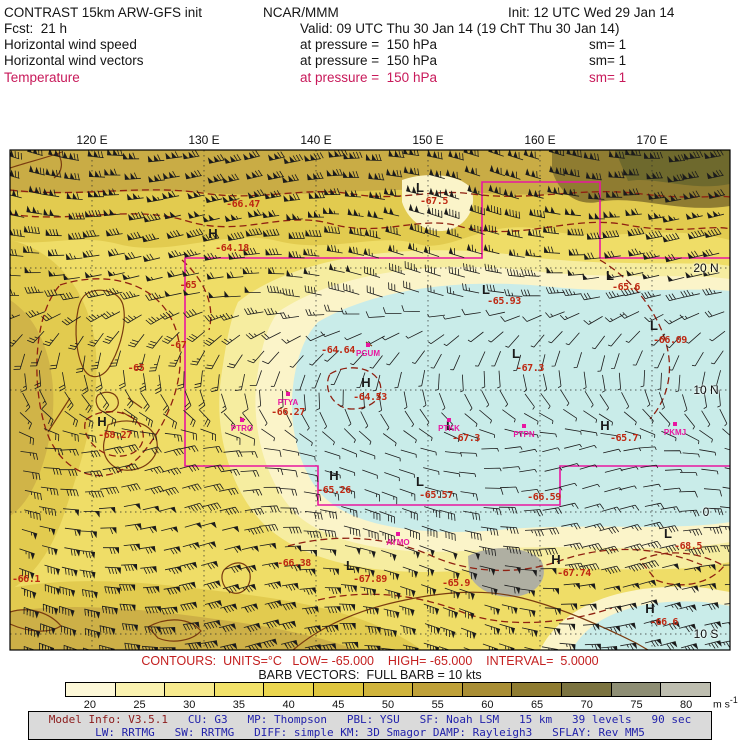 The height and width of the screenshot is (740, 740). I want to click on model-info-version: Model Info: V3.5.1, so click(118, 719).